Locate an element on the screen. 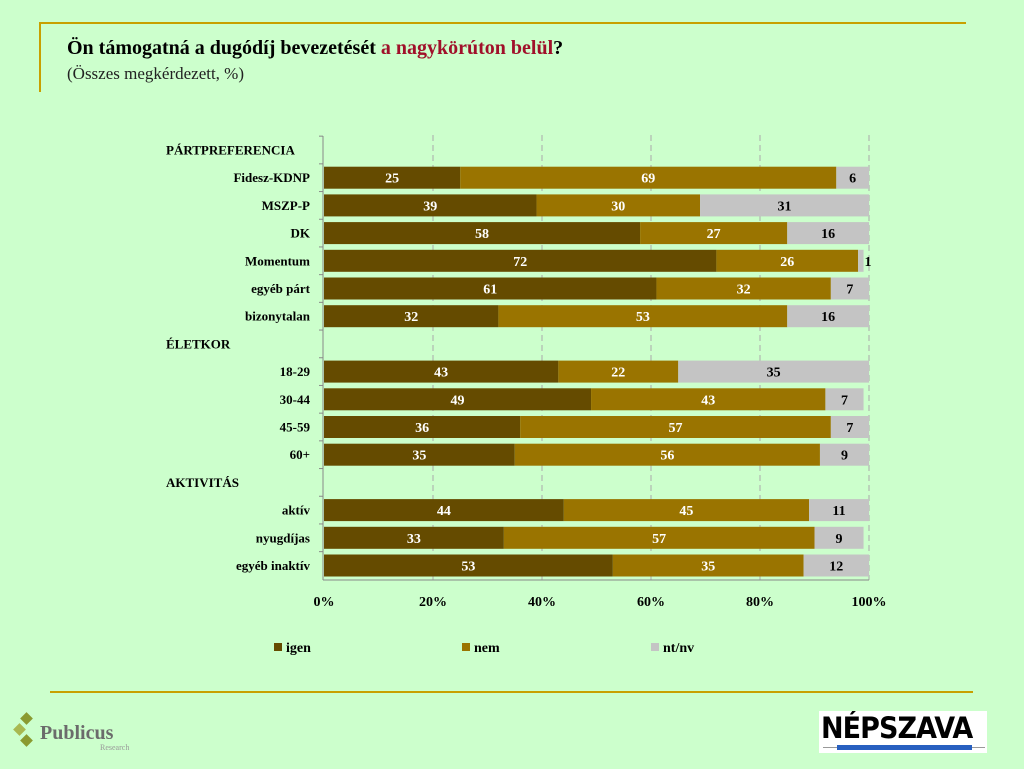 The height and width of the screenshot is (769, 1024). nepszava-wordmark: NÉPSZAVA is located at coordinates (897, 728).